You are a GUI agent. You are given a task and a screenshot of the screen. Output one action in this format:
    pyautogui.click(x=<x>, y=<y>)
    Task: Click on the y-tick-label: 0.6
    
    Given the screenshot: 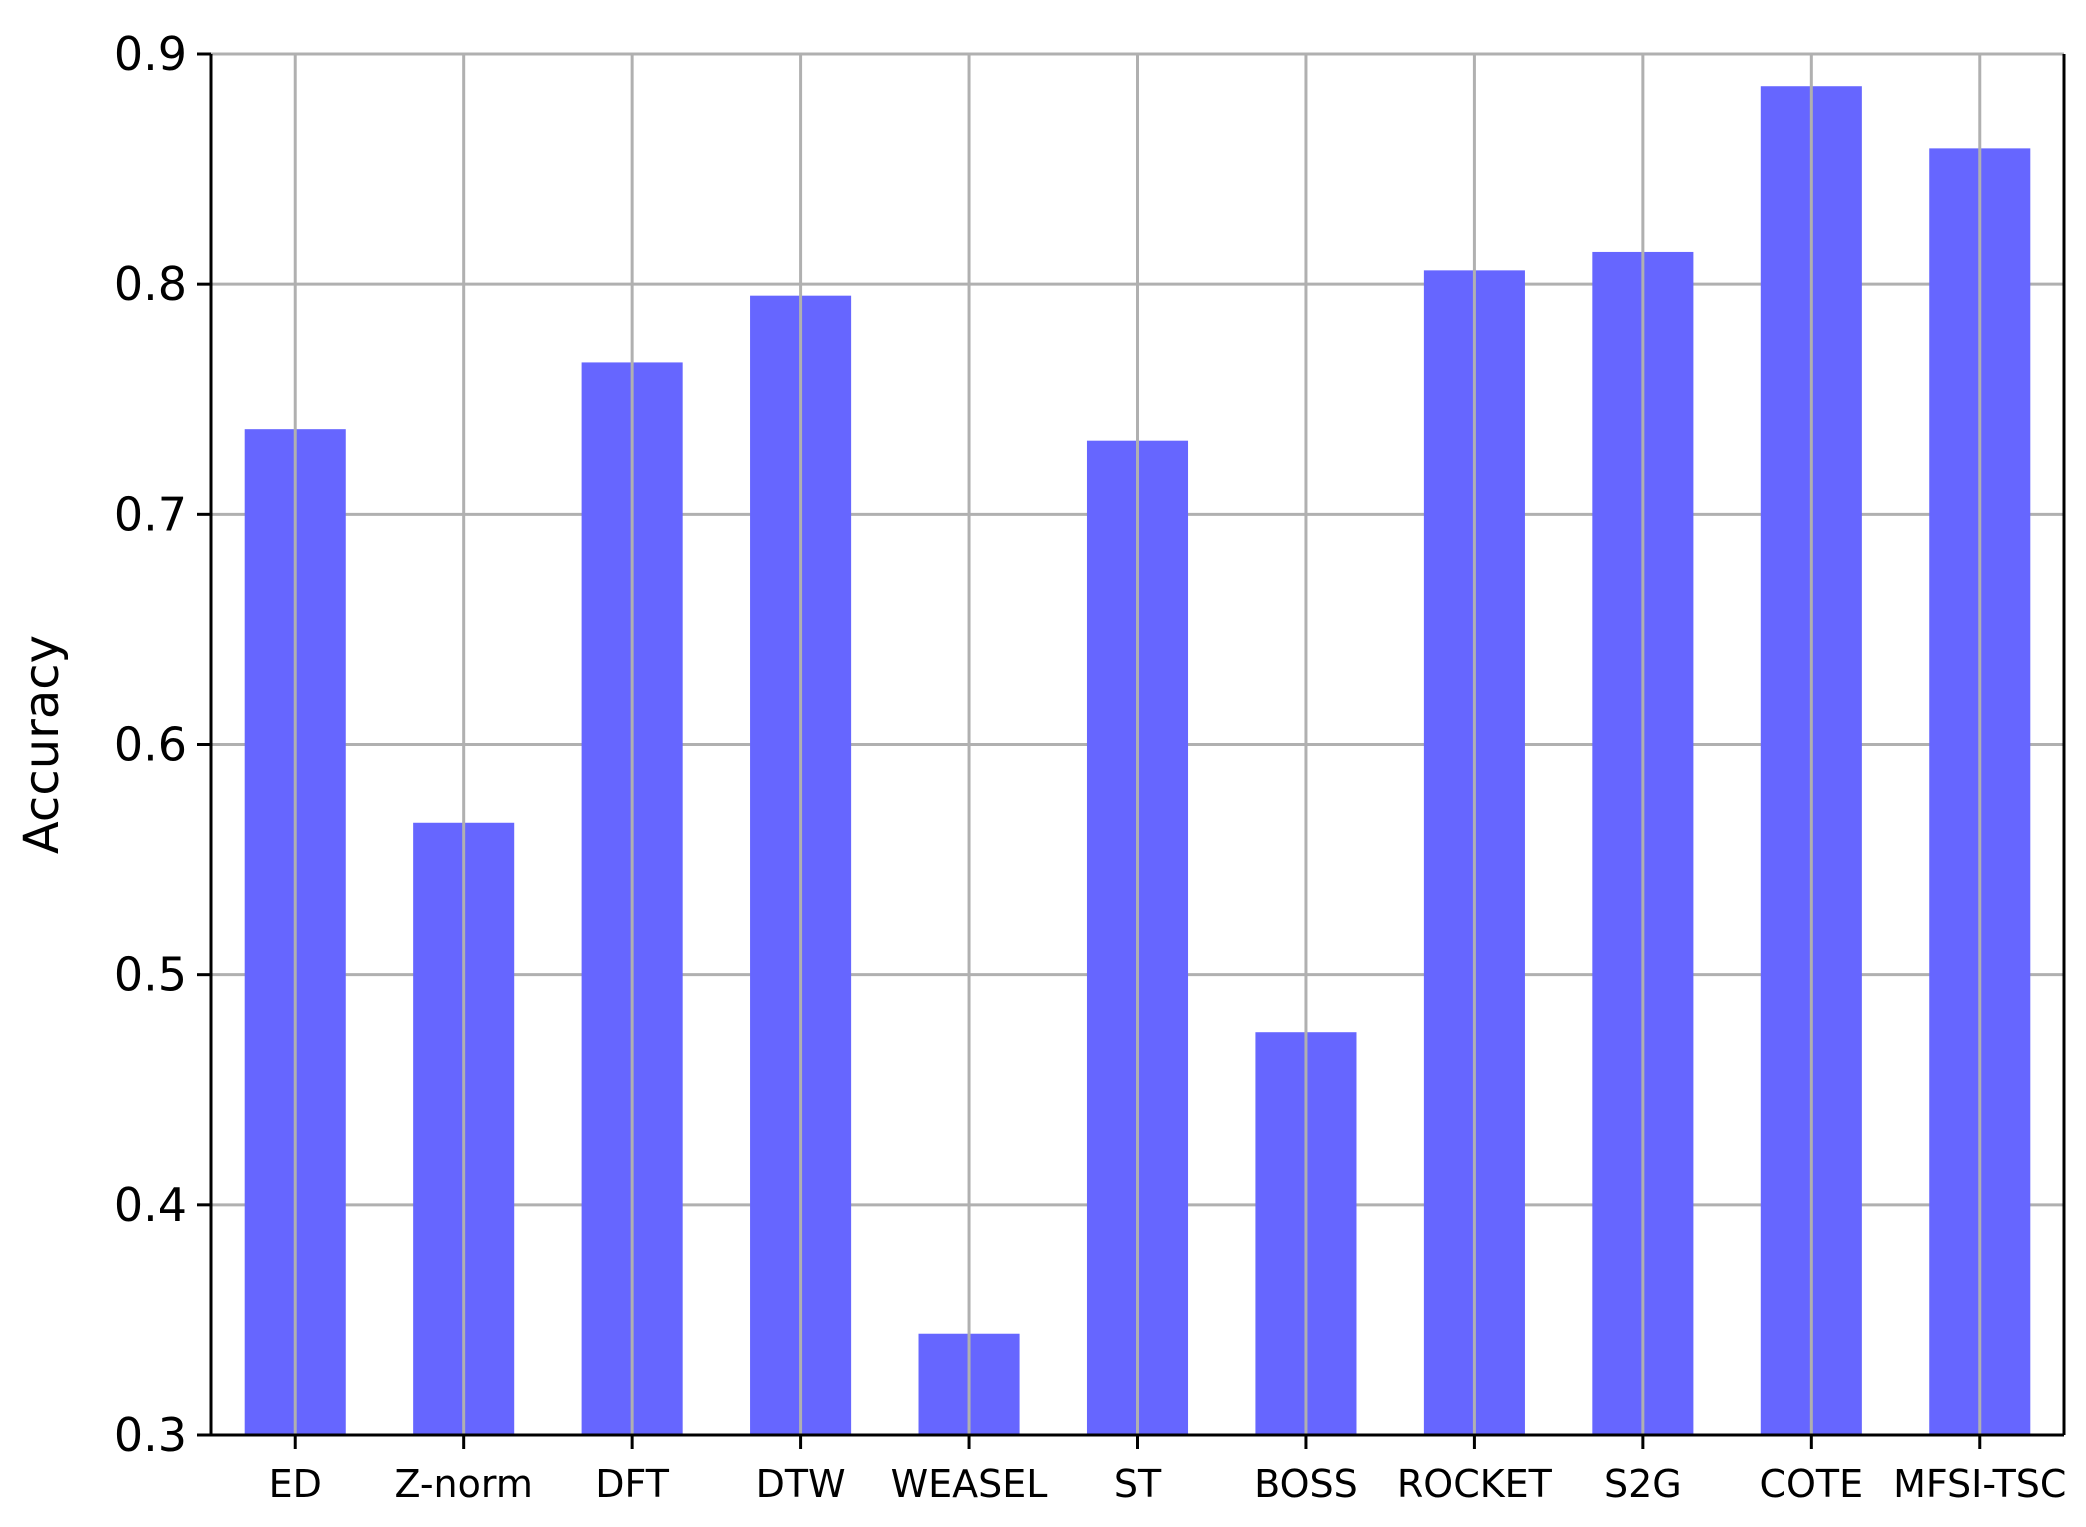 What is the action you would take?
    pyautogui.click(x=150, y=745)
    